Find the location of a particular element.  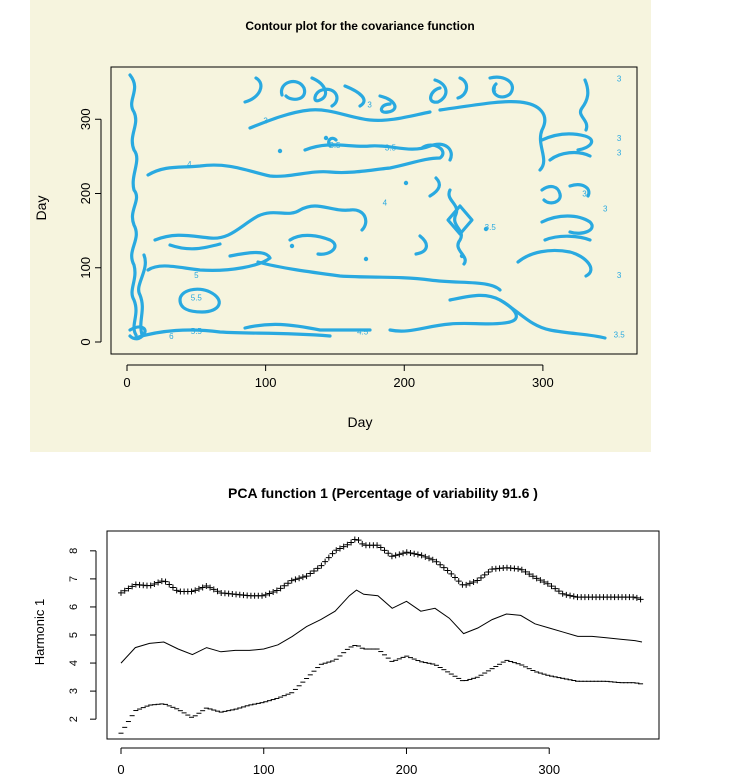

pca-x-tick-label: 100 is located at coordinates (264, 769).